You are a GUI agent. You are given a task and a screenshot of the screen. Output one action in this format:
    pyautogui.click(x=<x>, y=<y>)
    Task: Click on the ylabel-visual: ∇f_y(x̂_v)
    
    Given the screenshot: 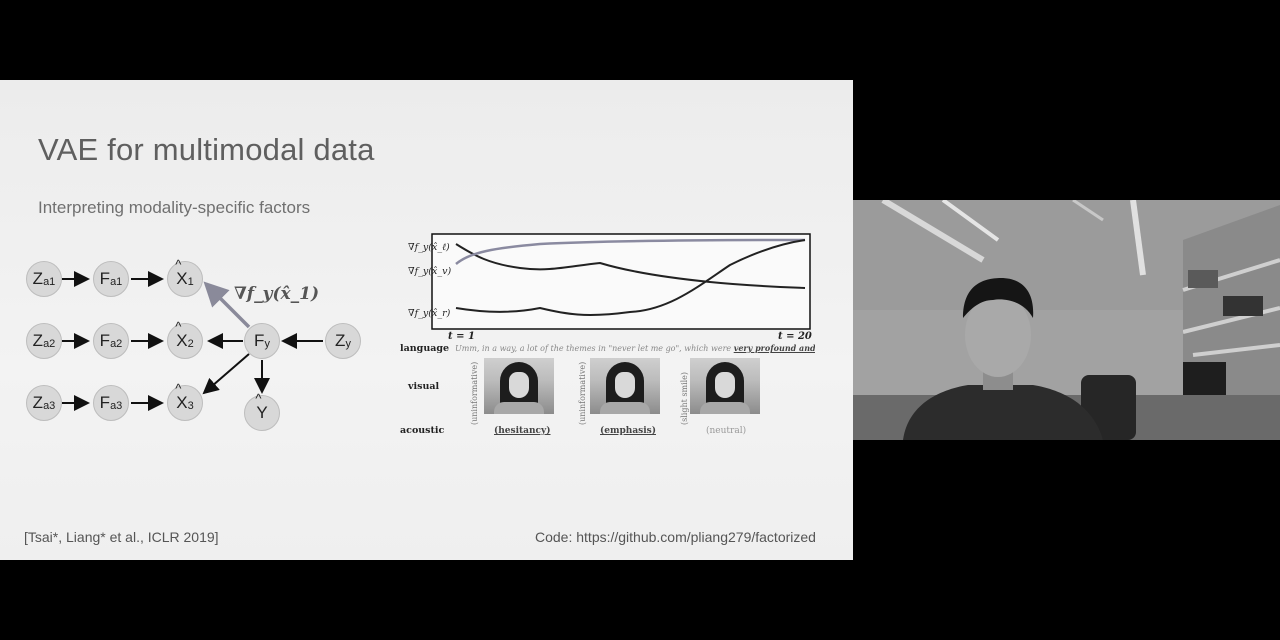 What is the action you would take?
    pyautogui.click(x=430, y=271)
    